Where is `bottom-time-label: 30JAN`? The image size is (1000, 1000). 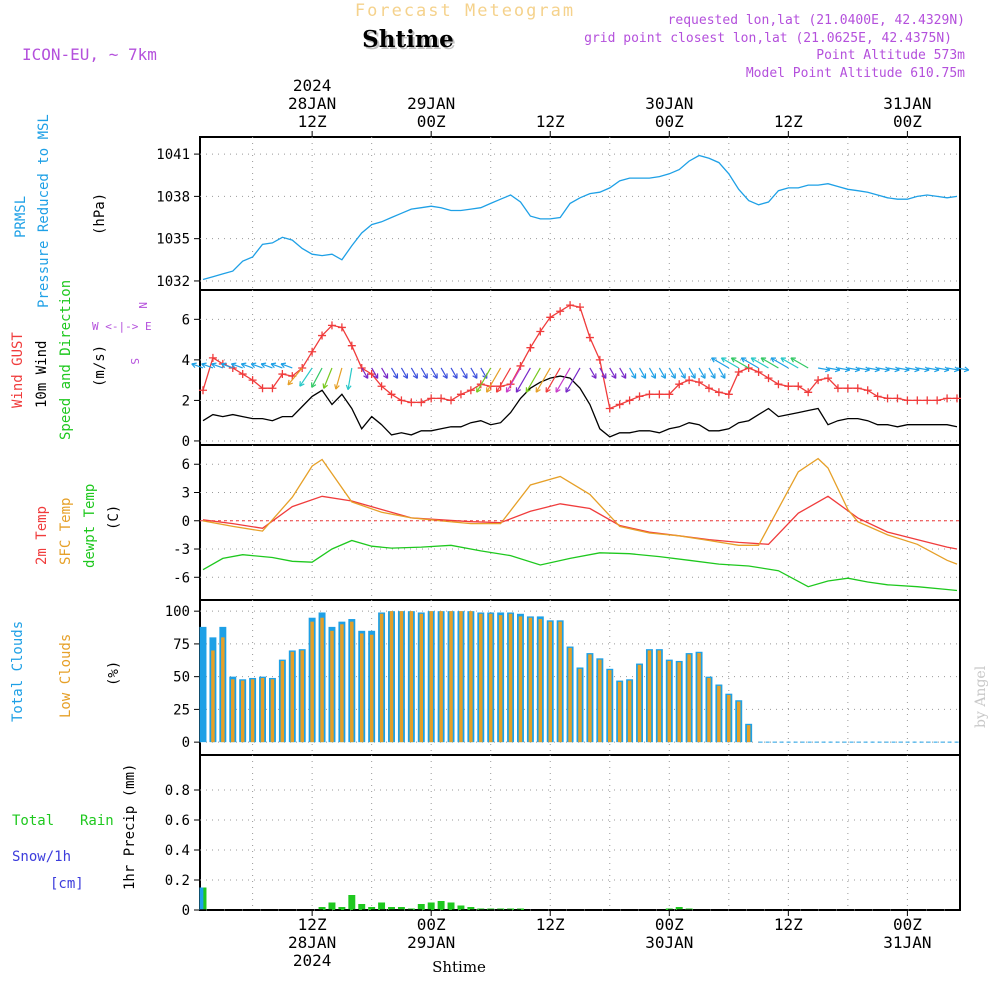
bottom-time-label: 30JAN is located at coordinates (669, 942).